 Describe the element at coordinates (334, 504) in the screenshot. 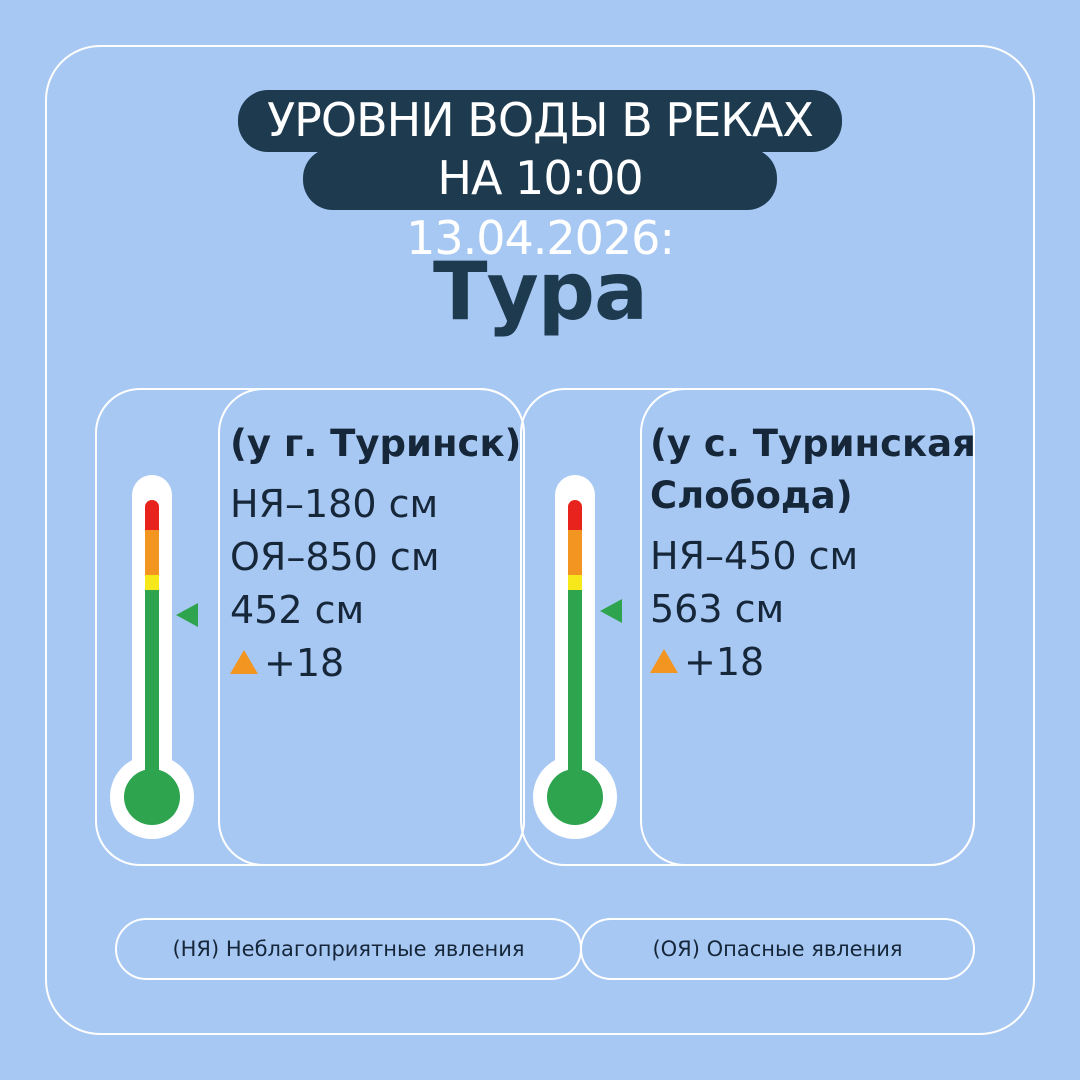

I see `adverse-level: НЯ–180 см` at that location.